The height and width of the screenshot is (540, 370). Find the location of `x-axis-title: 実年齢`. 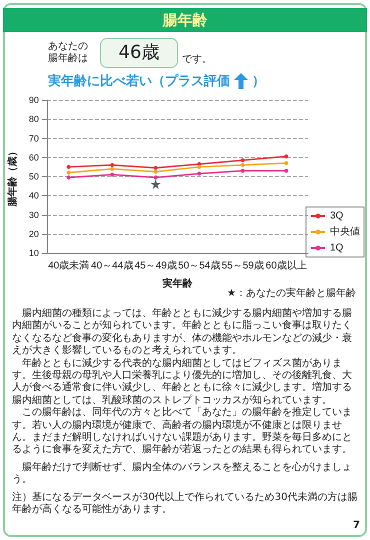

x-axis-title: 実年齢 is located at coordinates (177, 284).